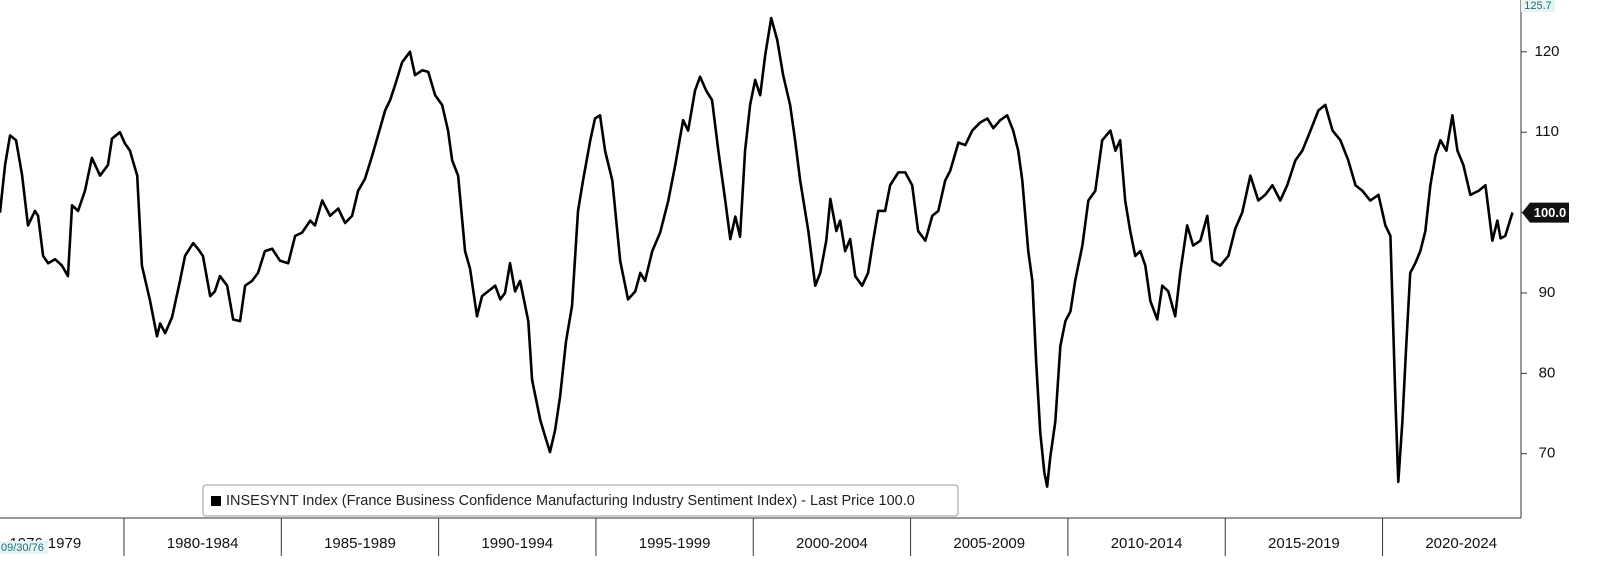 The image size is (1597, 562). I want to click on start-date-bg, so click(24, 547).